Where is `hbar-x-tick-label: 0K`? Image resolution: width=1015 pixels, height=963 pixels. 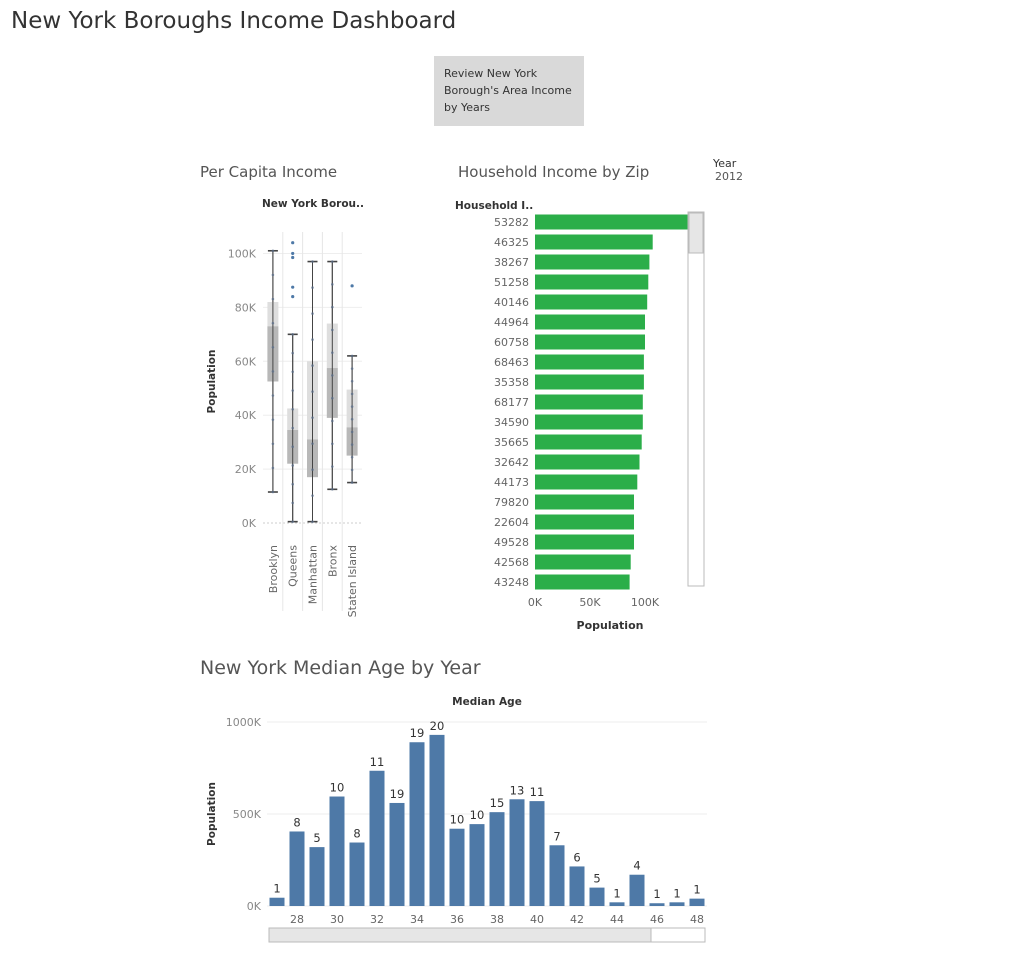 hbar-x-tick-label: 0K is located at coordinates (535, 602).